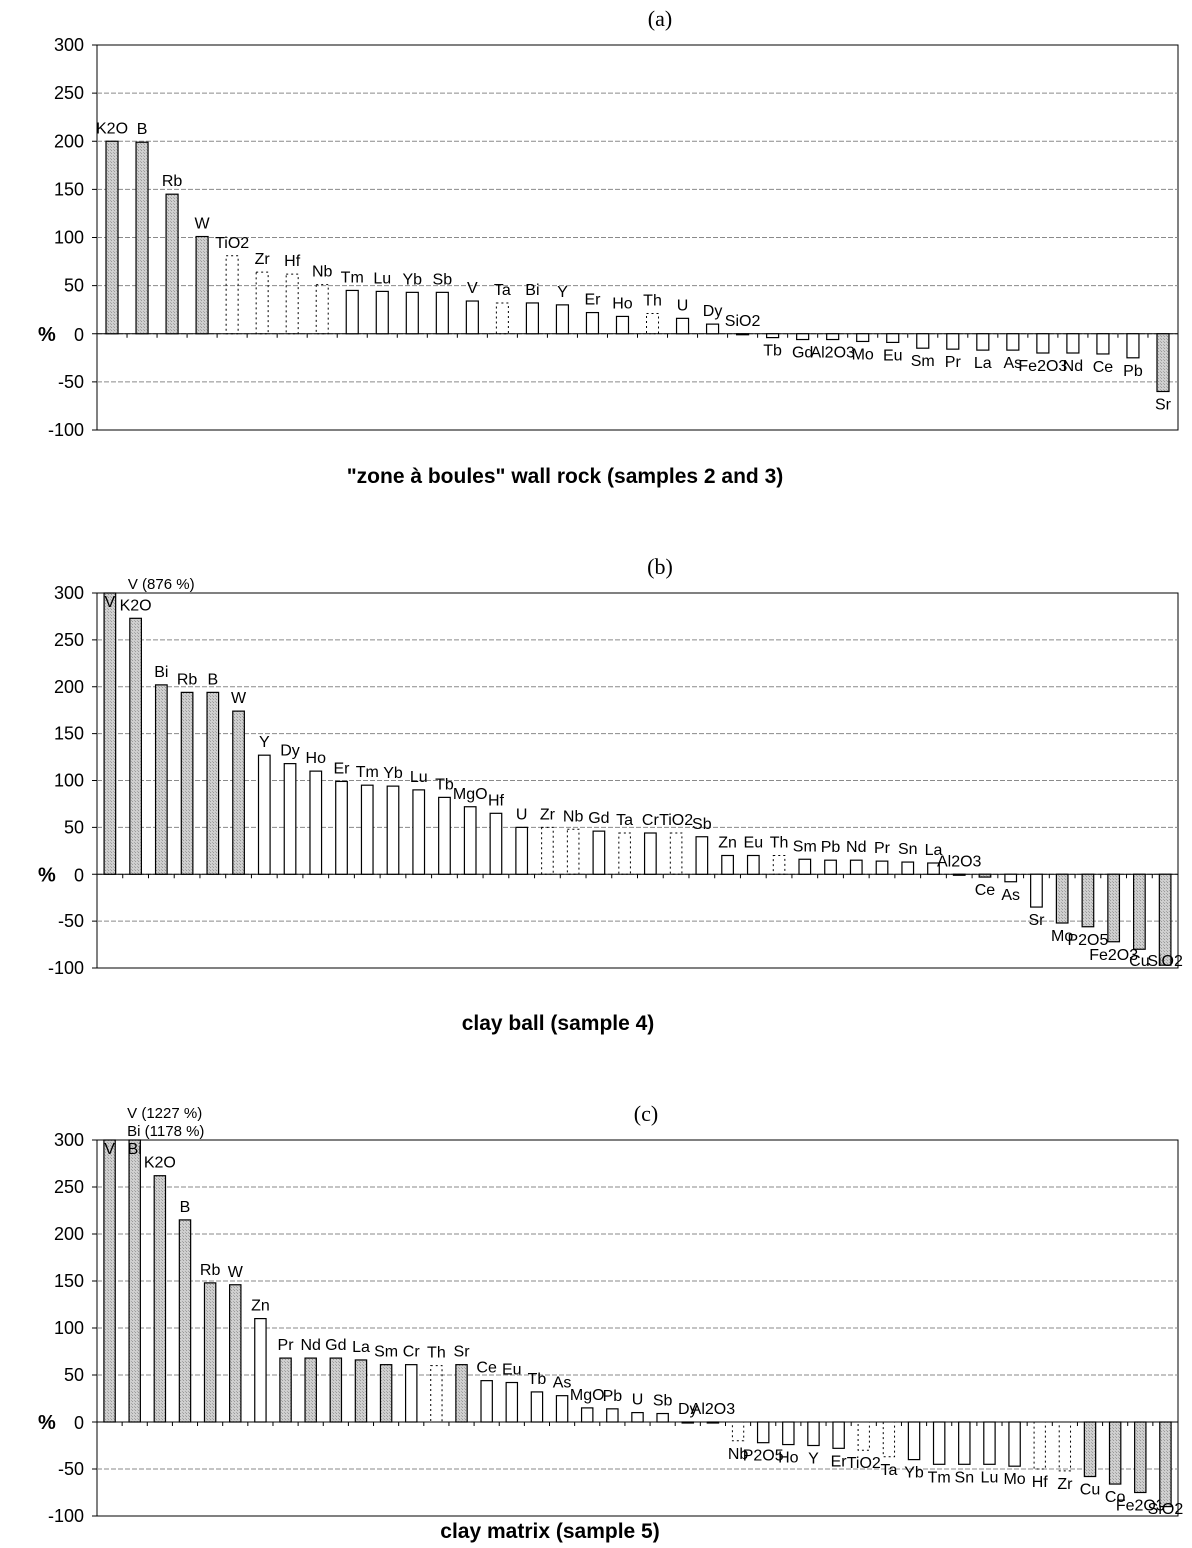 The image size is (1192, 1548). What do you see at coordinates (990, 1477) in the screenshot?
I see `bar-label: Lu` at bounding box center [990, 1477].